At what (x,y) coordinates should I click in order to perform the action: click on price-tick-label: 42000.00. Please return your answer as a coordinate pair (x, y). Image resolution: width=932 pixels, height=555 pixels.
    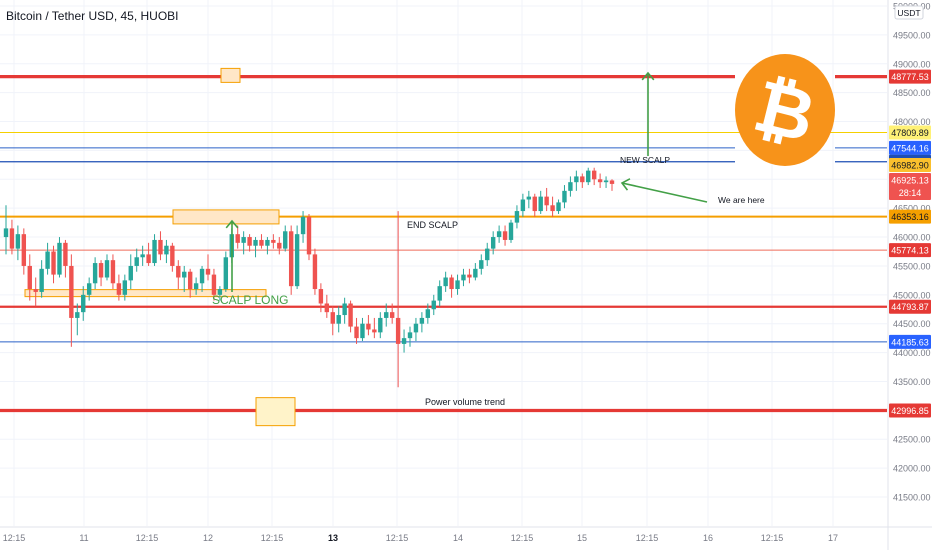
    Looking at the image, I should click on (912, 469).